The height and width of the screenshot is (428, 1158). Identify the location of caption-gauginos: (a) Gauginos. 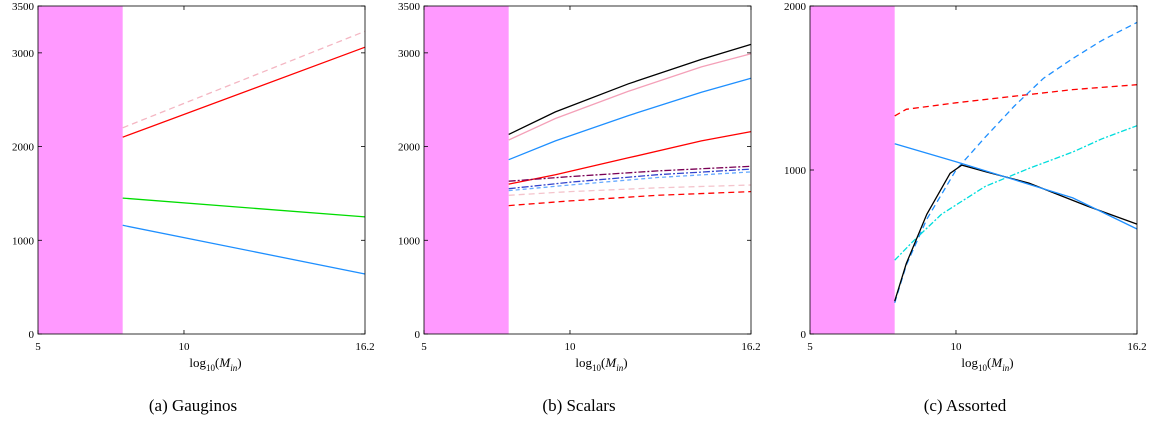
(193, 405).